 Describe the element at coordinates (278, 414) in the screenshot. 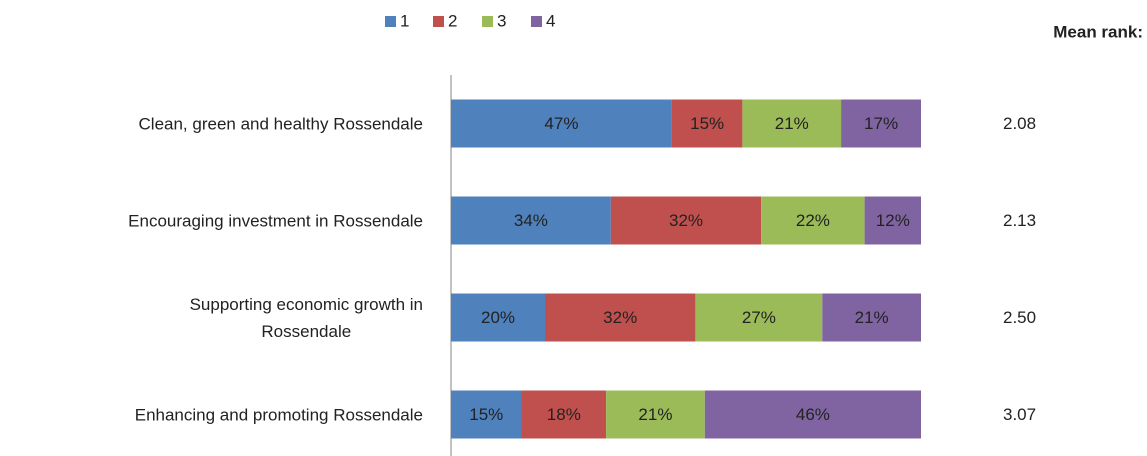

I see `category-label: Enhancing and promoting Rossendale` at that location.